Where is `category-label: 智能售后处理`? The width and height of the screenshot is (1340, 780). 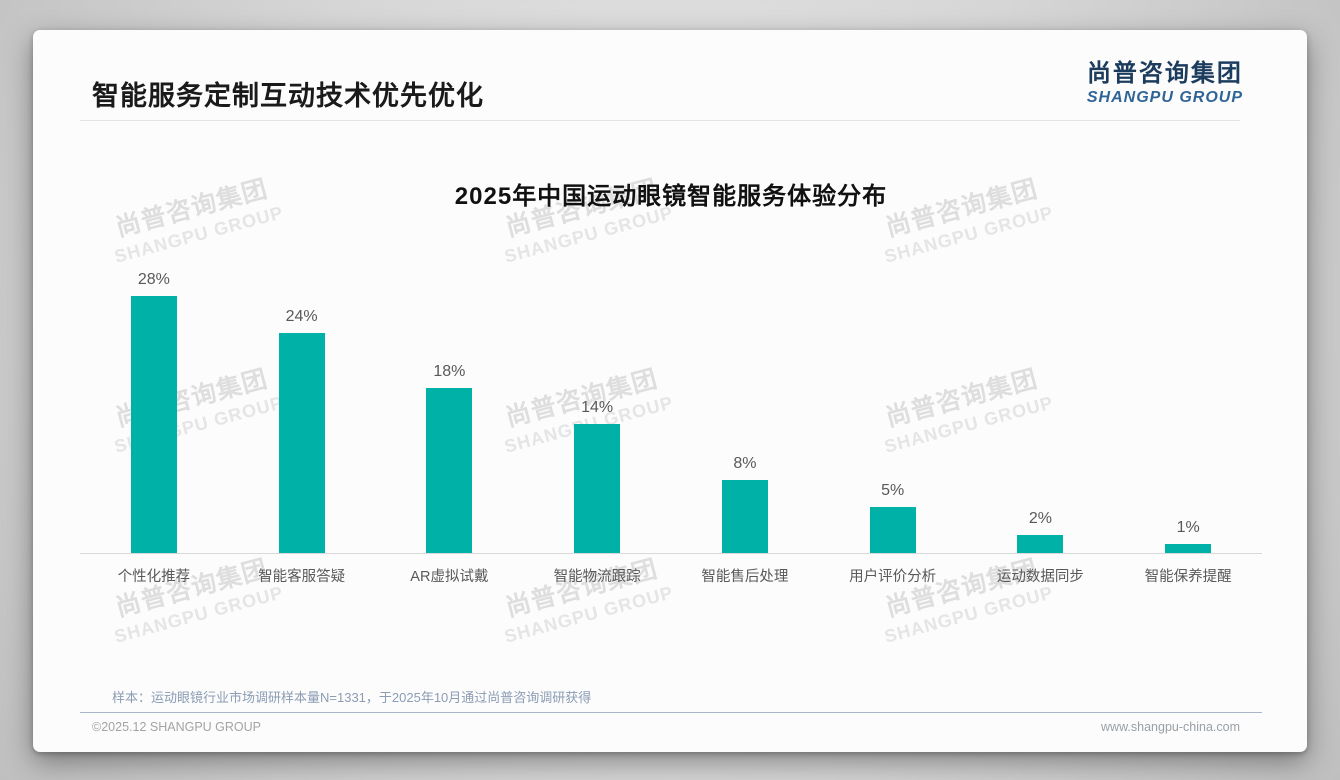 category-label: 智能售后处理 is located at coordinates (745, 577).